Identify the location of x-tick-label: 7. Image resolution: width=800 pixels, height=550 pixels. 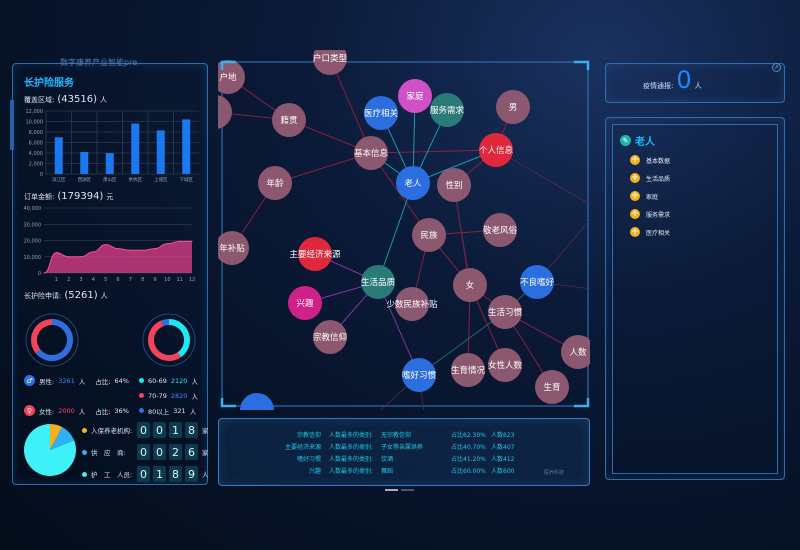
(130, 280).